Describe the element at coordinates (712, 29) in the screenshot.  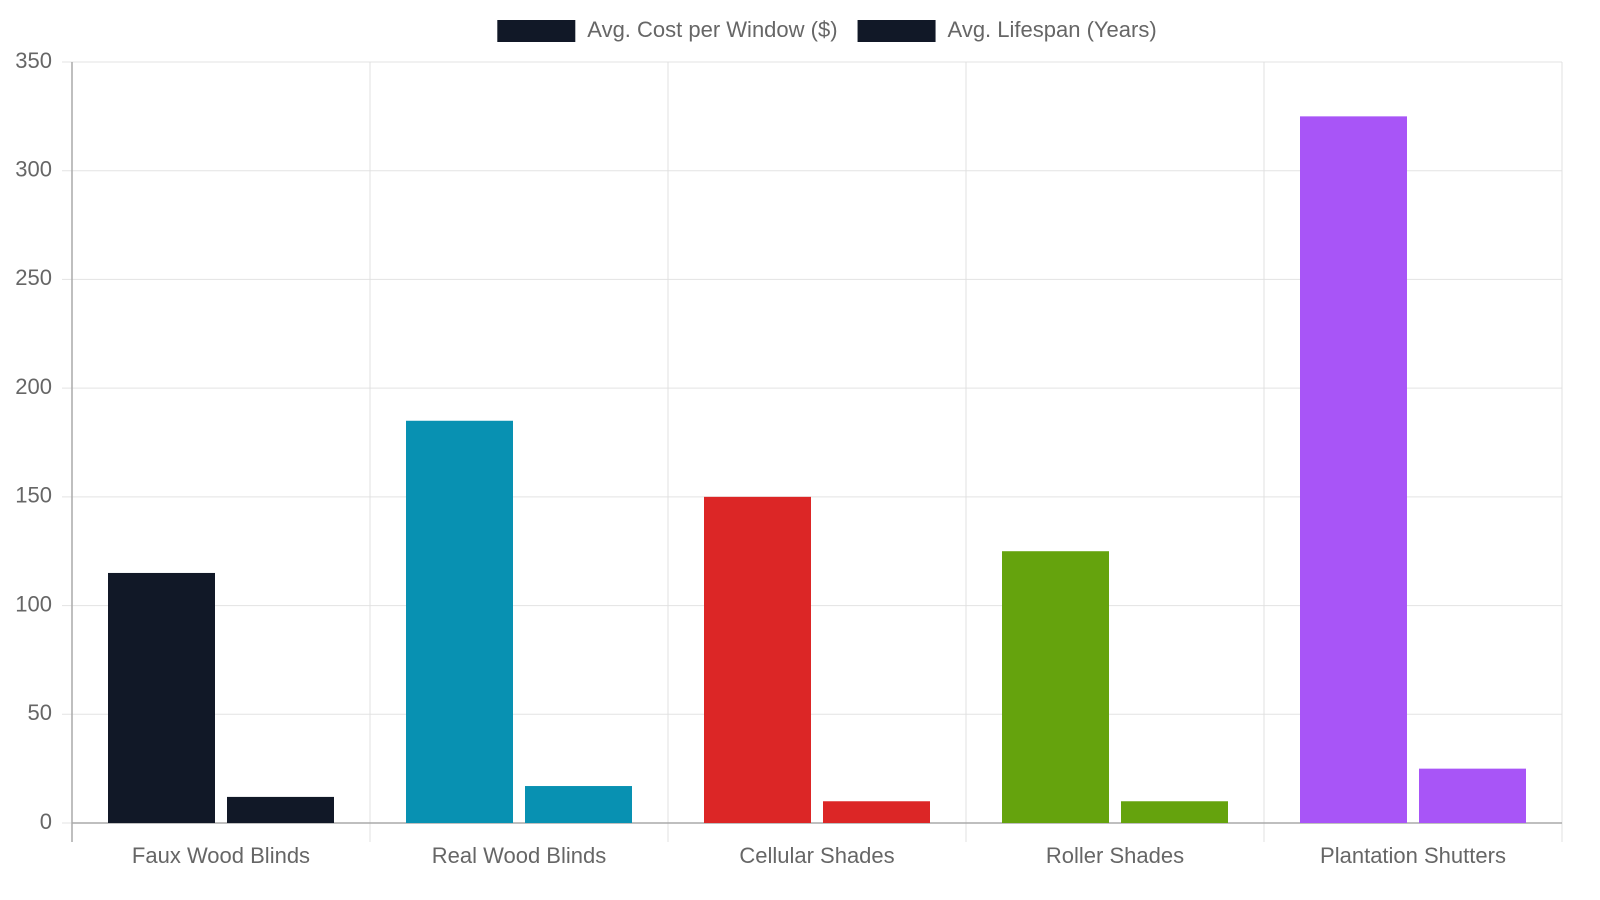
I see `legend-label: Avg. Cost per Window ($)` at that location.